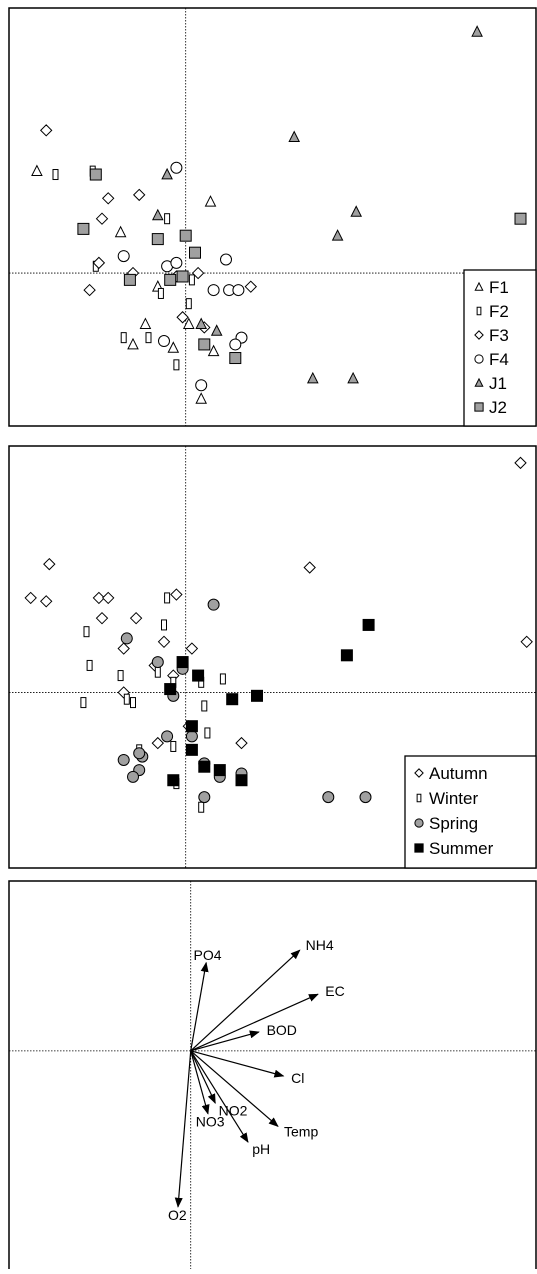  What do you see at coordinates (219, 1096) in the screenshot?
I see `vector-ph` at bounding box center [219, 1096].